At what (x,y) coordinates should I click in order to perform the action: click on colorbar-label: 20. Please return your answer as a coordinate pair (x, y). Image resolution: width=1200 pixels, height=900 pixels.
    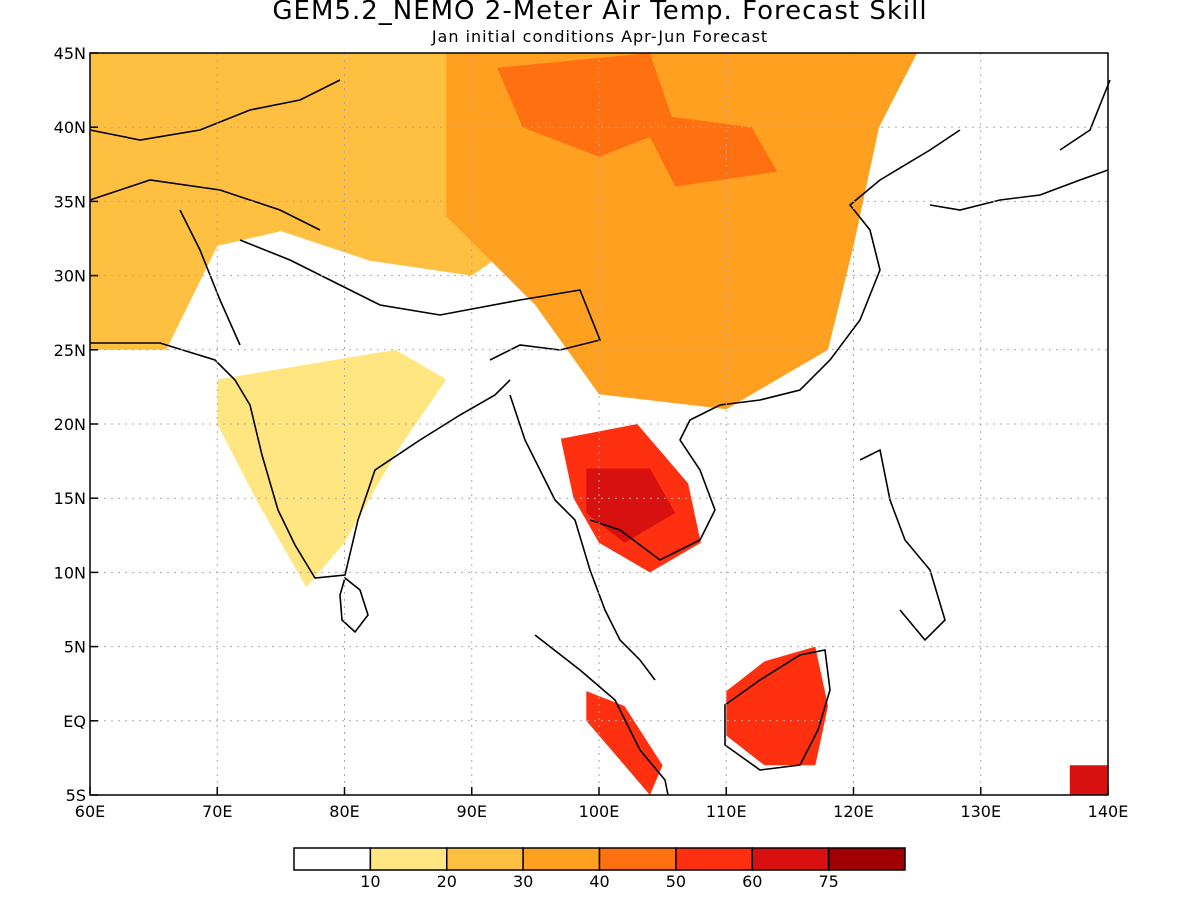
    Looking at the image, I should click on (447, 881).